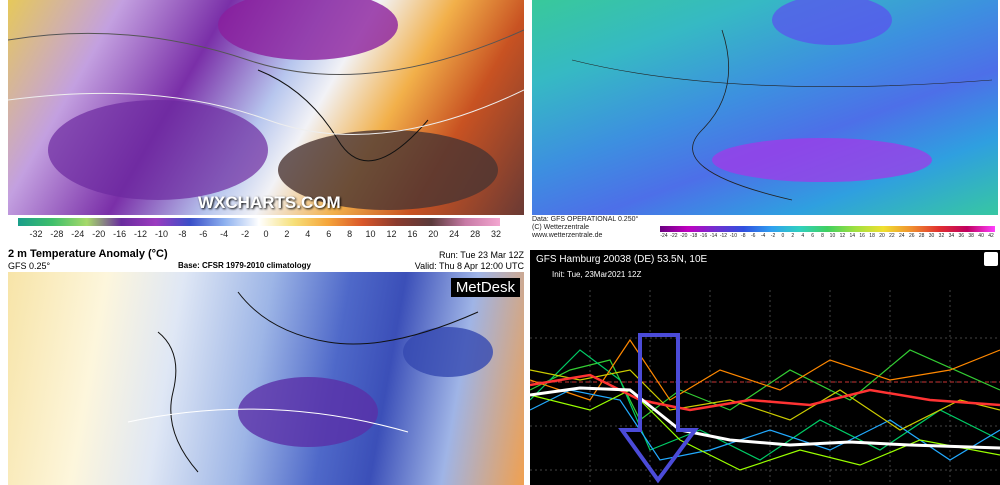 The height and width of the screenshot is (485, 1000). I want to click on run: Run: Tue 23 Mar 12Z, so click(481, 255).